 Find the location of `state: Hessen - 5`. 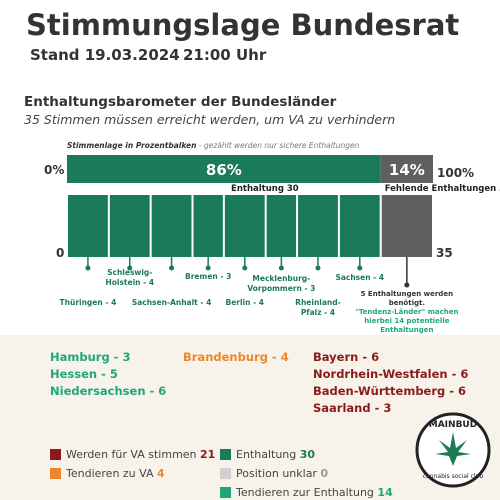

state: Hessen - 5 is located at coordinates (84, 374).